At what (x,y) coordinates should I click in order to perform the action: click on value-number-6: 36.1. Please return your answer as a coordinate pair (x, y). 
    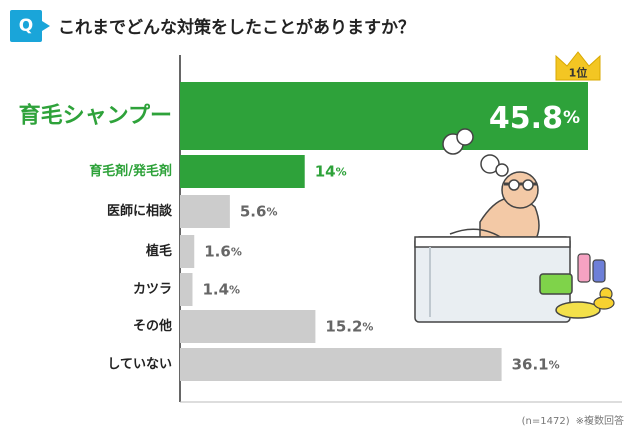
    Looking at the image, I should click on (530, 365).